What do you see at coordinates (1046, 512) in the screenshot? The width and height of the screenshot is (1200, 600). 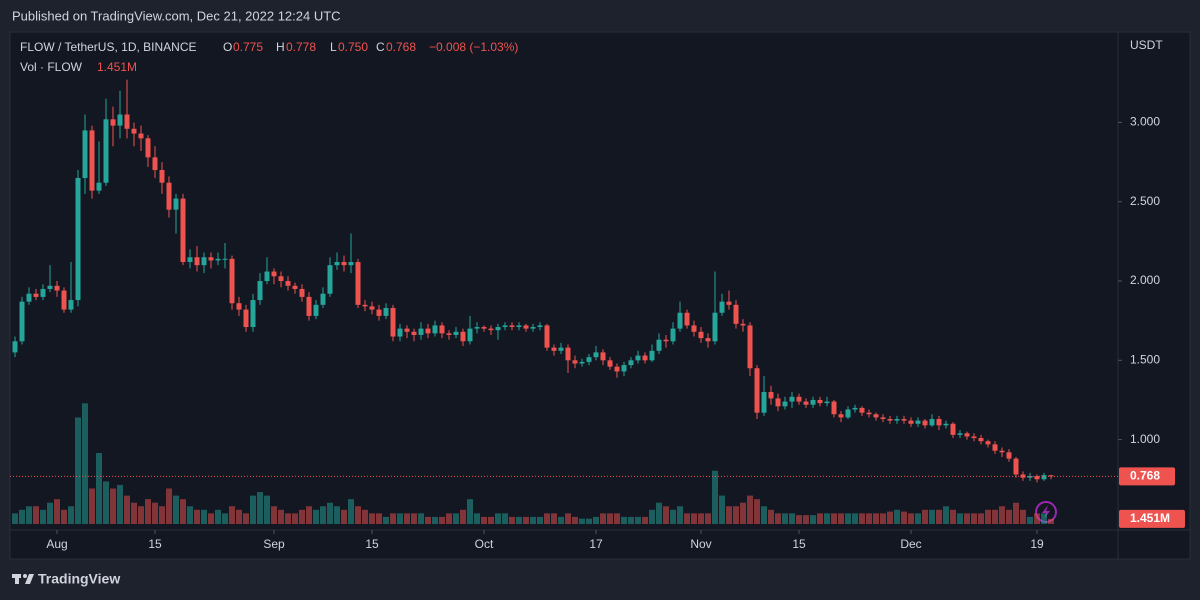 I see `lightning-bolt` at bounding box center [1046, 512].